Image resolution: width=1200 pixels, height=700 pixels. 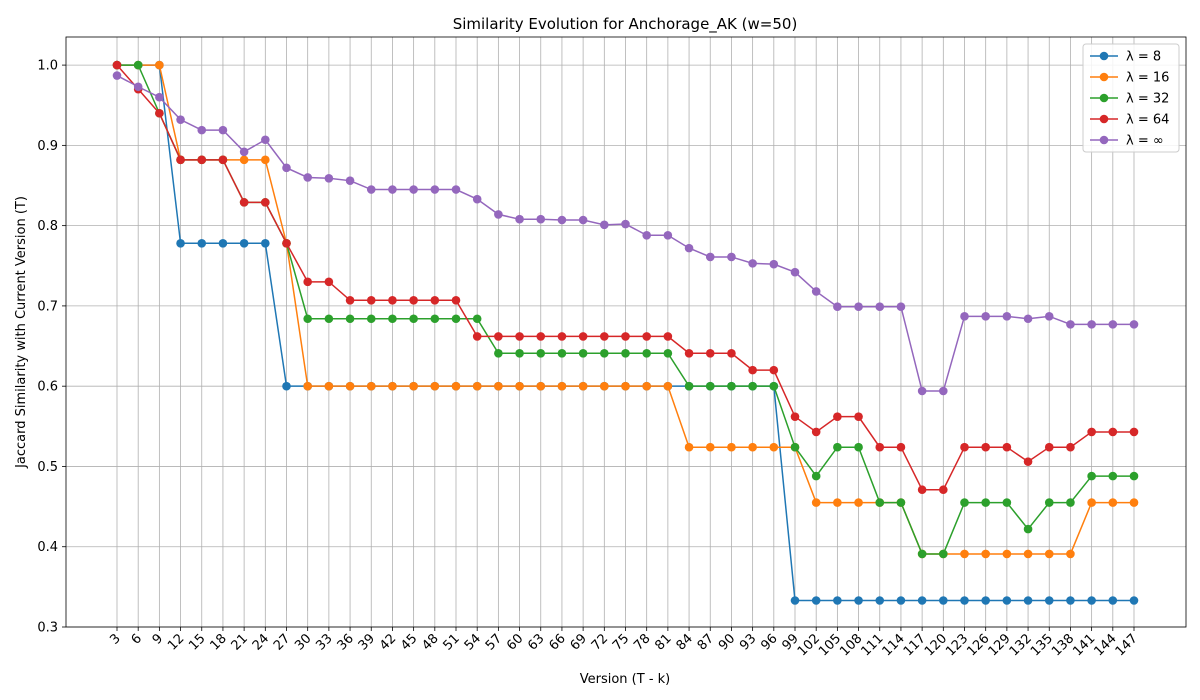 What do you see at coordinates (47, 628) in the screenshot?
I see `y-tick-label: 0.3` at bounding box center [47, 628].